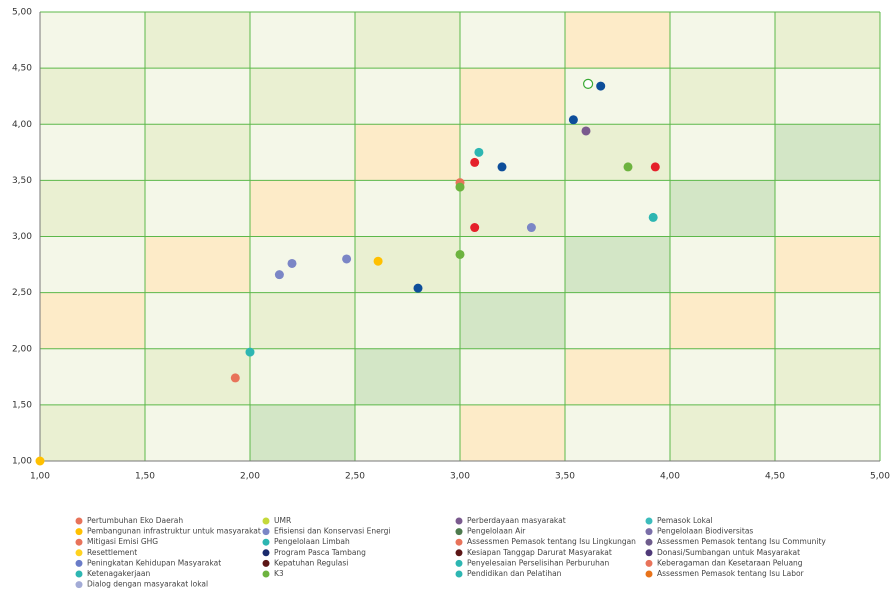  What do you see at coordinates (135, 520) in the screenshot?
I see `legend-label: Pertumbuhan Eko Daerah` at bounding box center [135, 520].